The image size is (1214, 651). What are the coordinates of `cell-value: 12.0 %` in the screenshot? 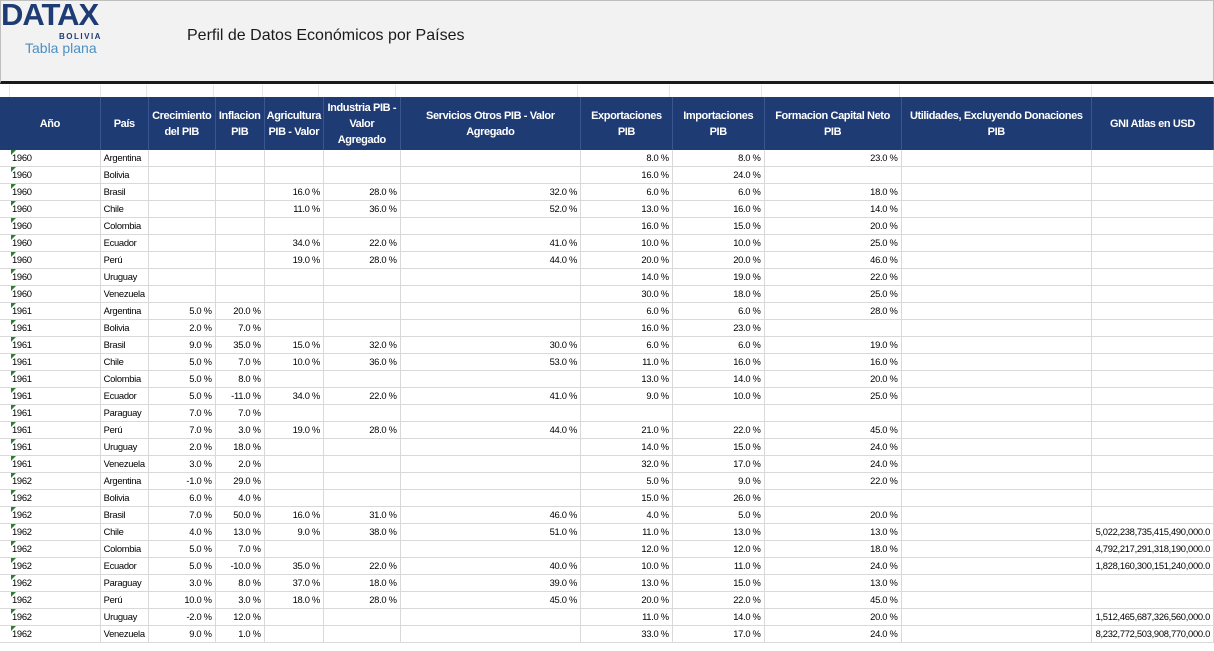 It's located at (718, 549).